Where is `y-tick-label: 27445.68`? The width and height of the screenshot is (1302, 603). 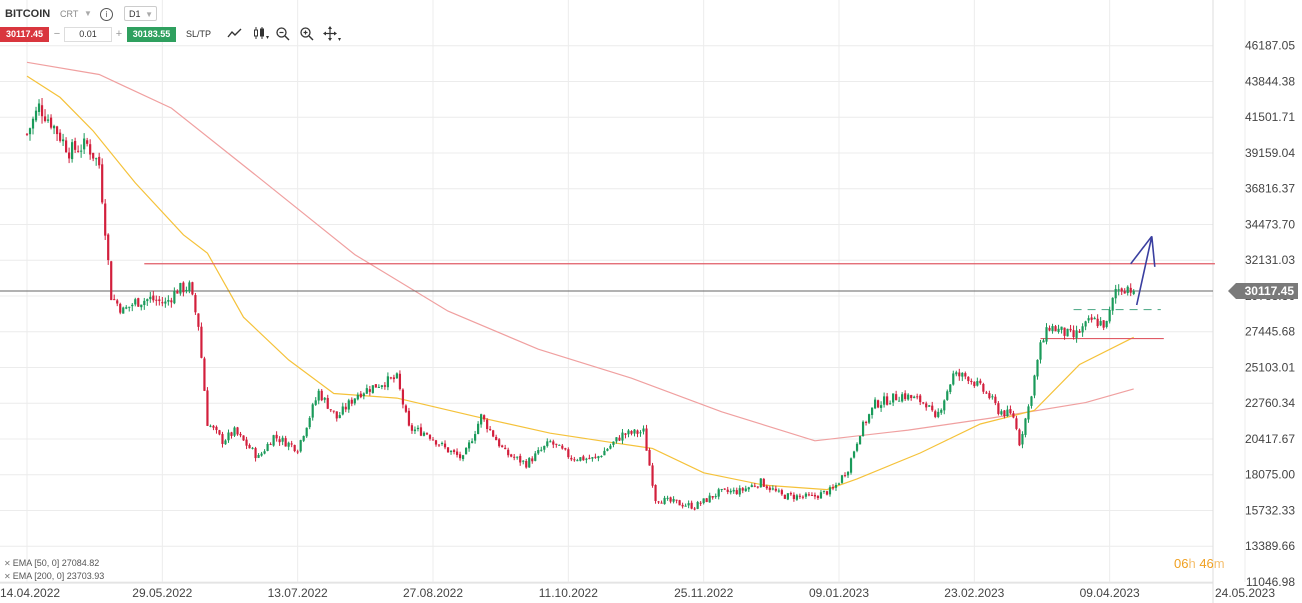
y-tick-label: 27445.68 is located at coordinates (1270, 332).